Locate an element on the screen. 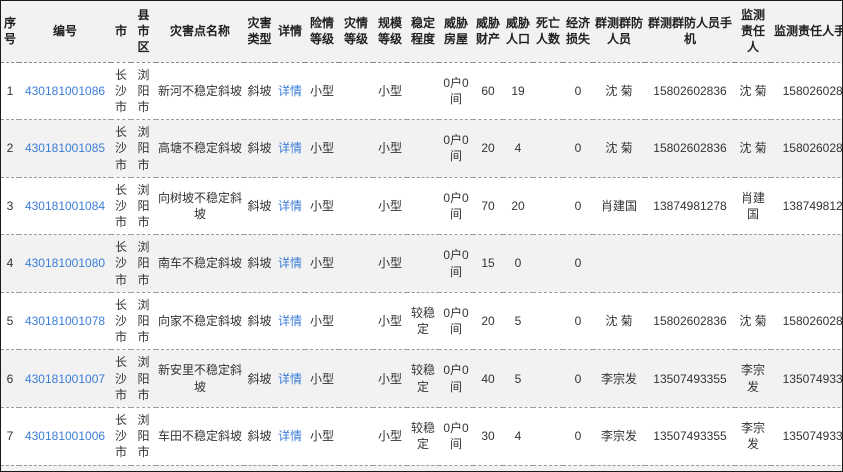 Image resolution: width=843 pixels, height=472 pixels. disaster-code-link: 430181001007 is located at coordinates (65, 378).